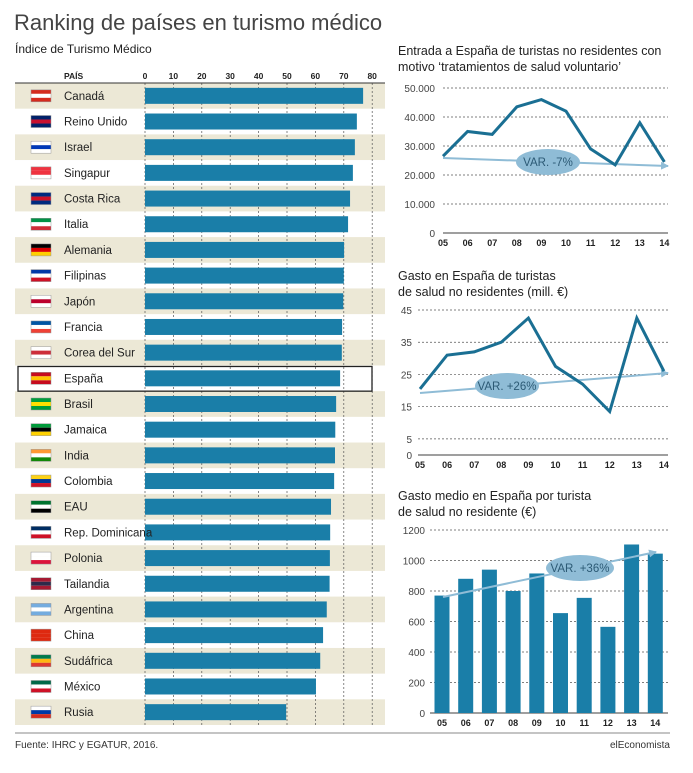 This screenshot has height=773, width=693. What do you see at coordinates (287, 76) in the screenshot?
I see `x-tick-label: 50` at bounding box center [287, 76].